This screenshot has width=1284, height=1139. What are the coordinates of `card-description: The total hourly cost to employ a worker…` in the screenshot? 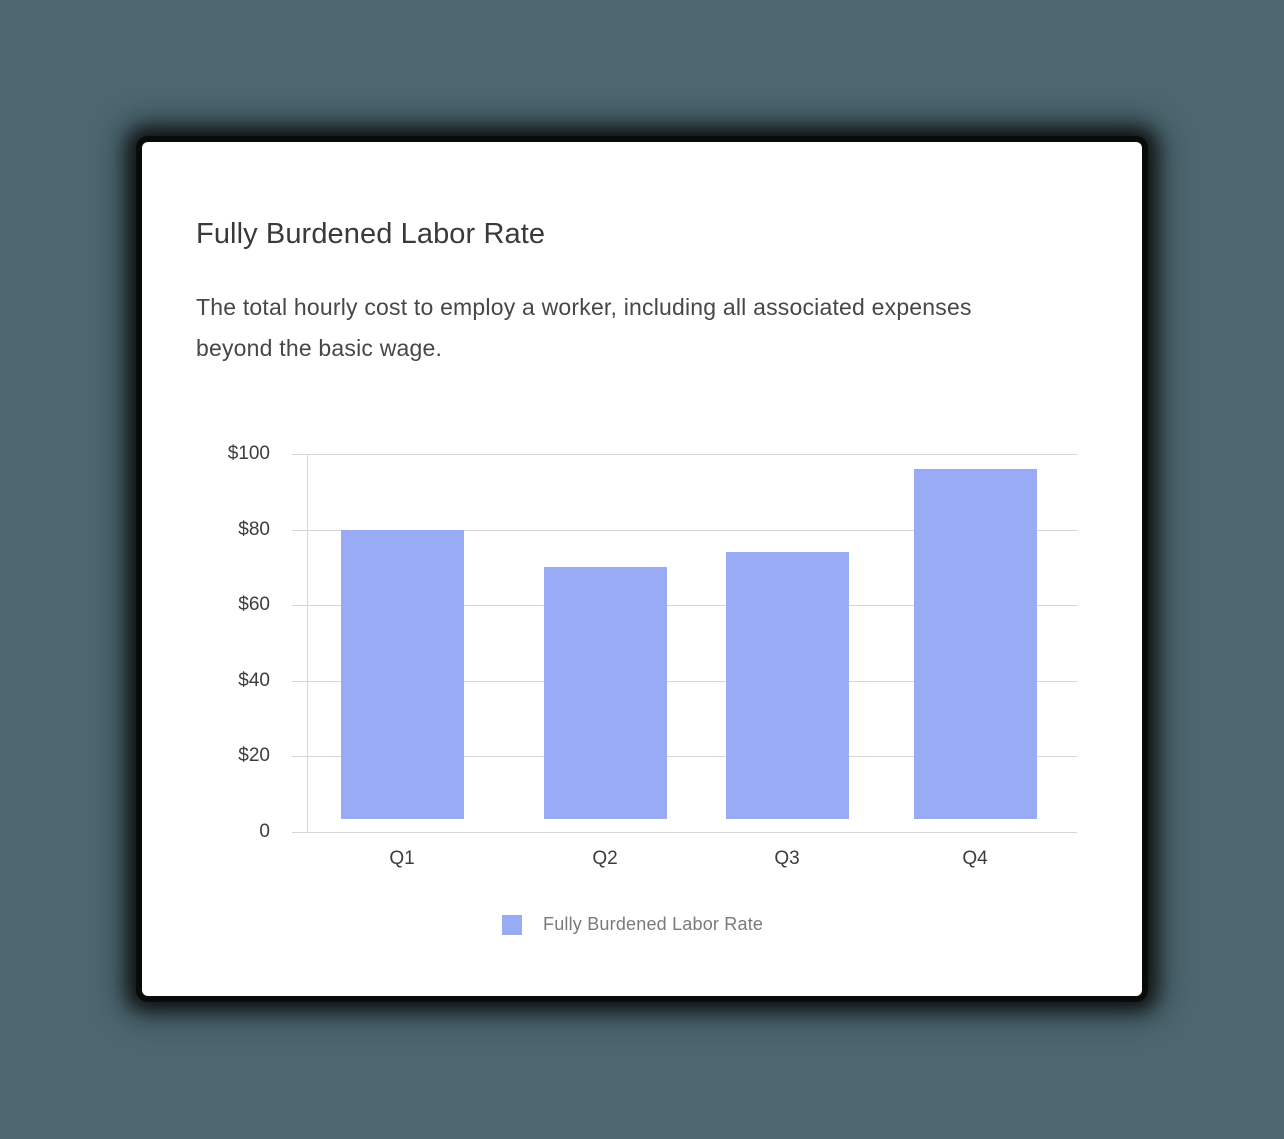 It's located at (584, 327).